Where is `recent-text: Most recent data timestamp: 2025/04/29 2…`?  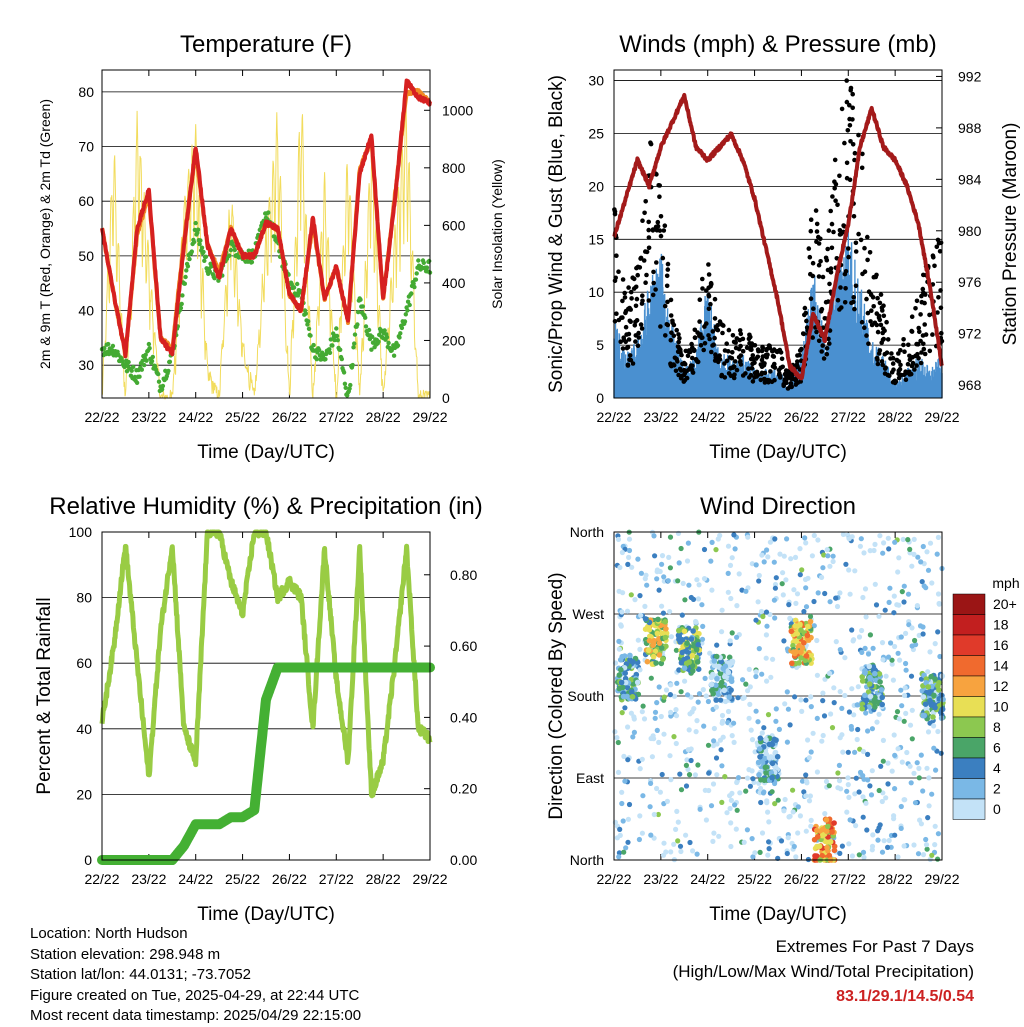 recent-text: Most recent data timestamp: 2025/04/29 2… is located at coordinates (196, 1015).